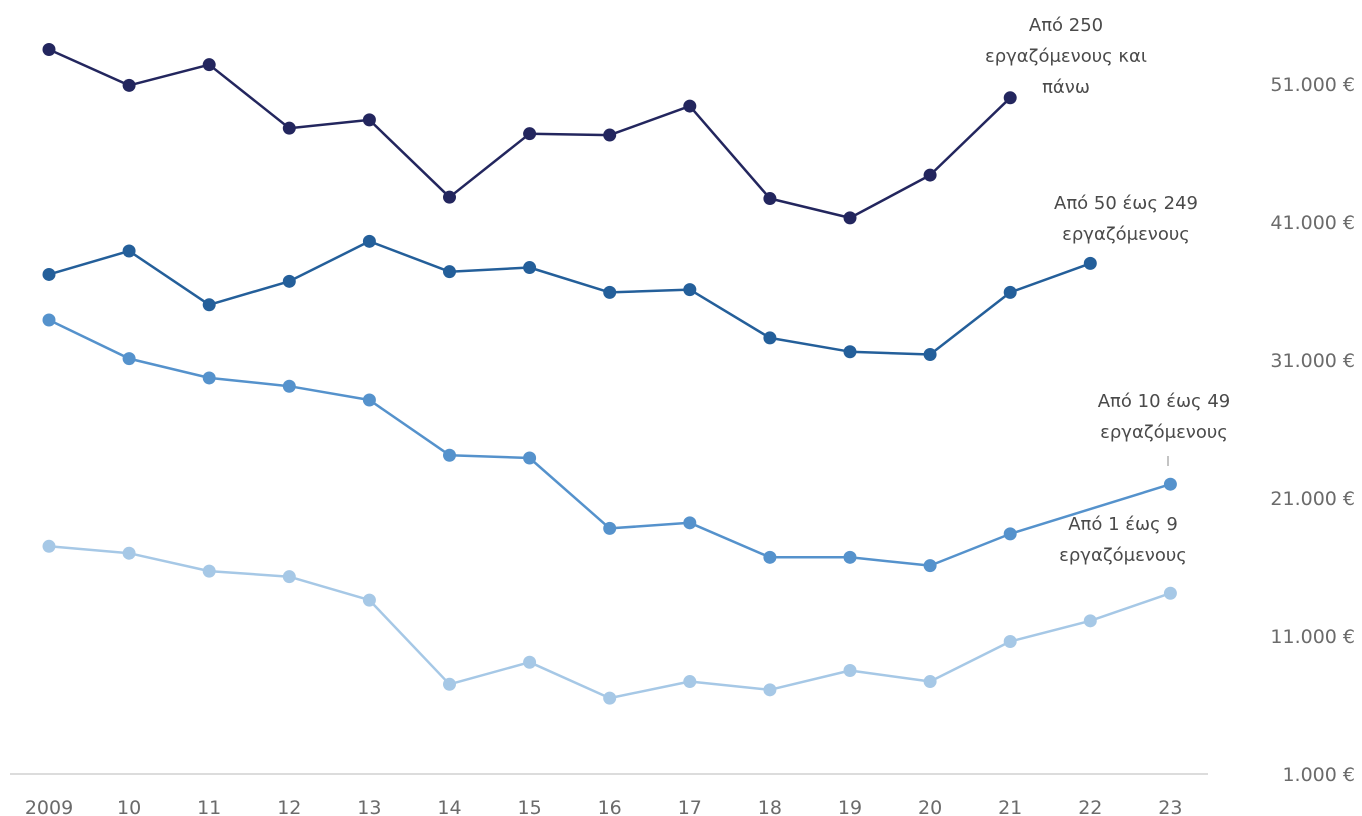  Describe the element at coordinates (930, 806) in the screenshot. I see `x-tick-label: 20` at that location.